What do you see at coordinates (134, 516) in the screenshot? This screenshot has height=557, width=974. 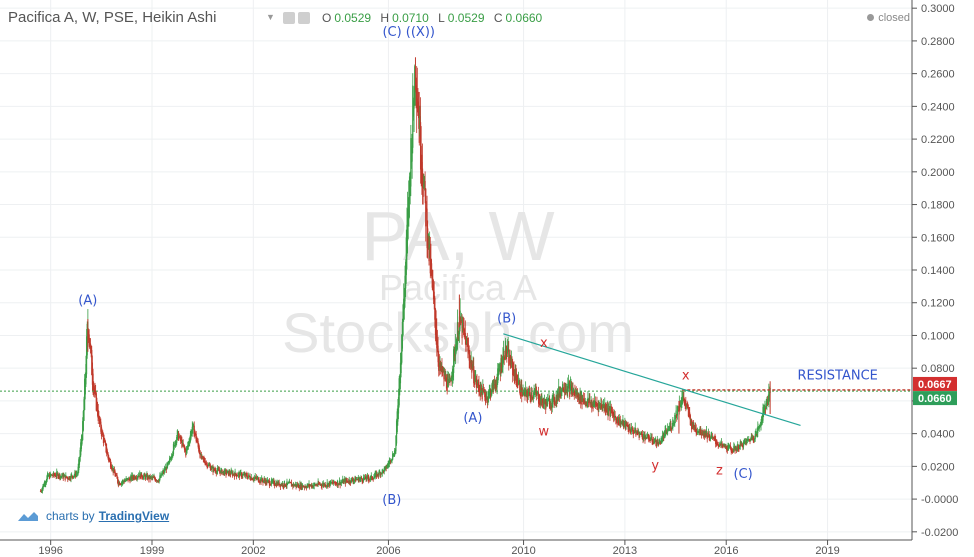 I see `brand-name: TradingView` at bounding box center [134, 516].